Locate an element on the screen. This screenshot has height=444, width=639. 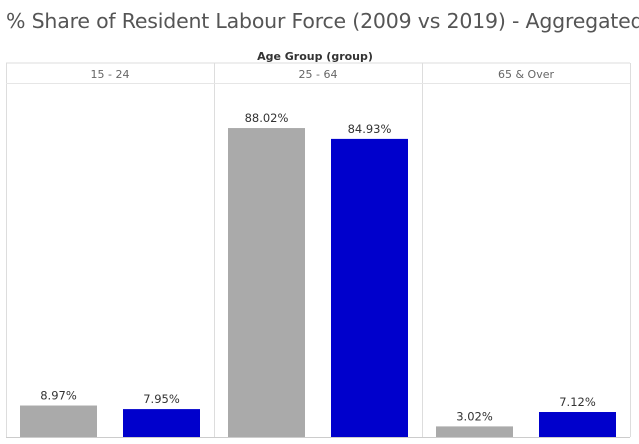
data-label-2019: 7.12% is located at coordinates (577, 402).